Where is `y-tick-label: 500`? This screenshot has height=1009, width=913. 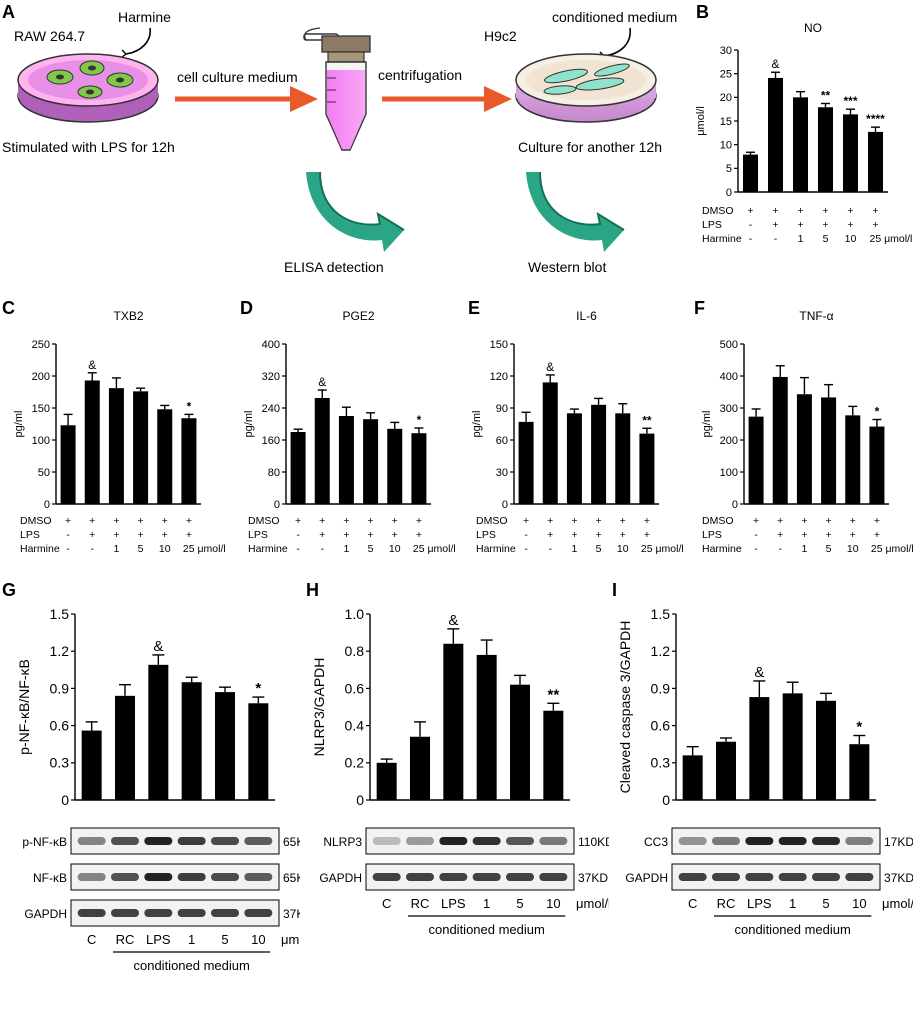
y-tick-label: 500 is located at coordinates (729, 345).